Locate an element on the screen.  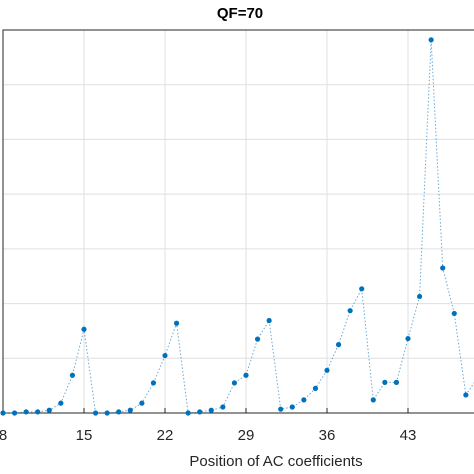
x-tick-label: 15 is located at coordinates (84, 435).